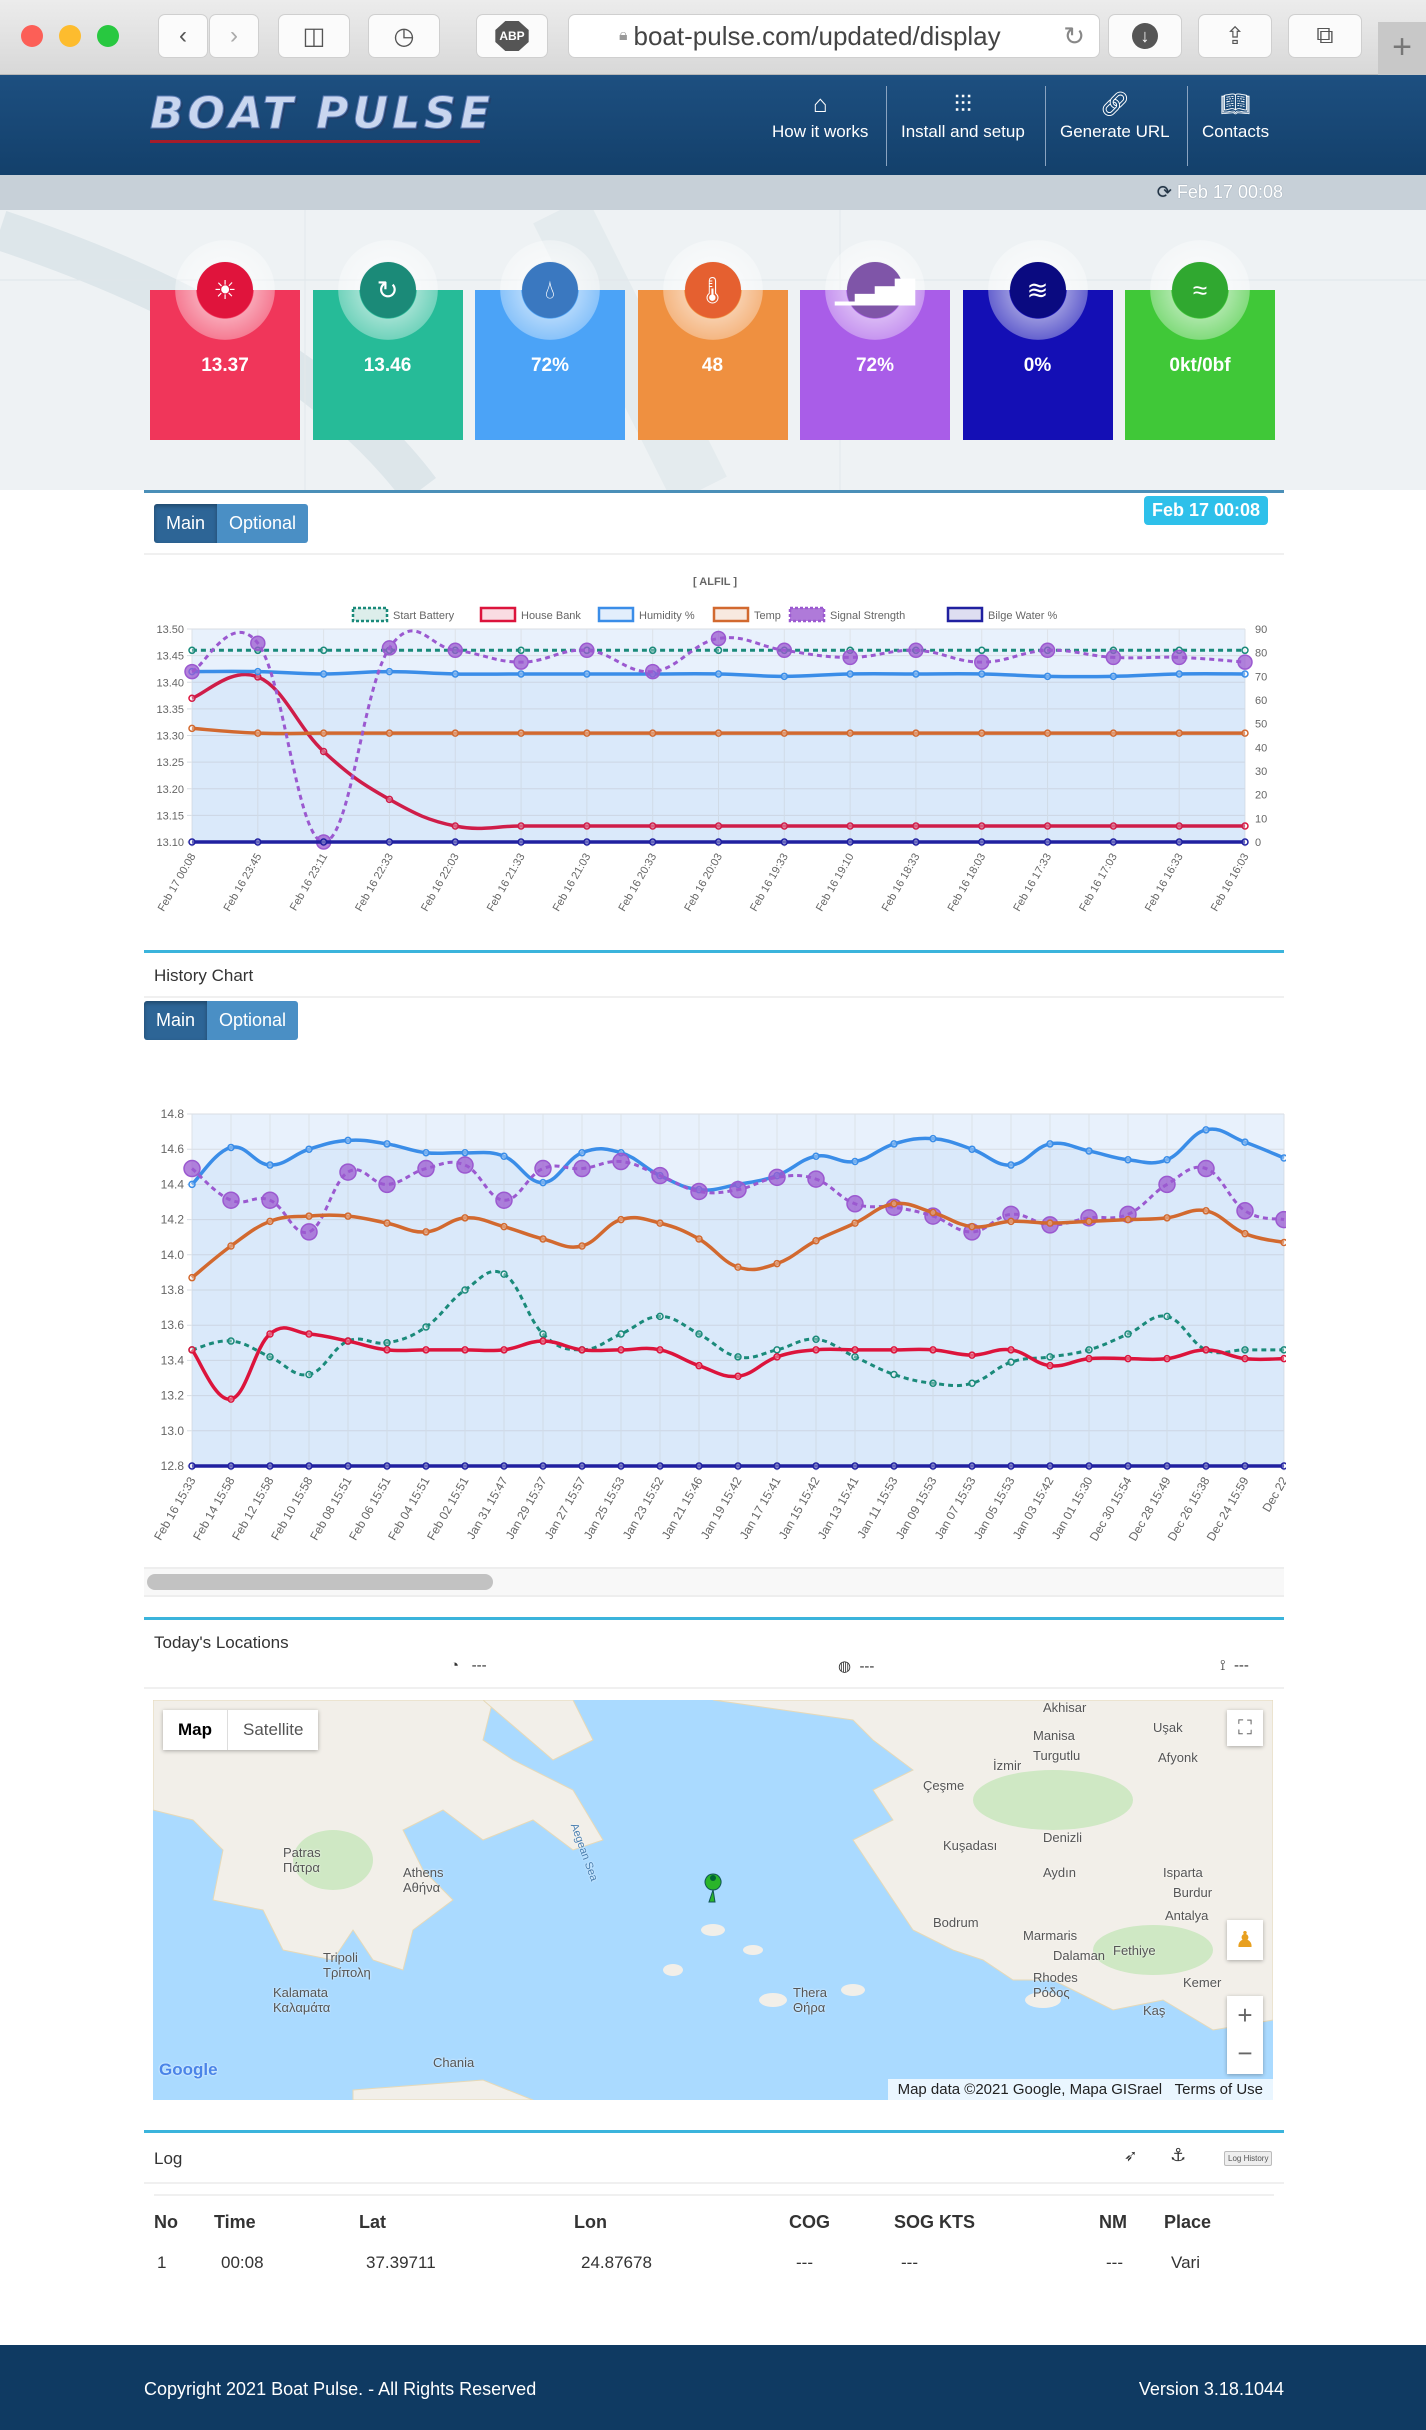 The image size is (1426, 2430). Describe the element at coordinates (1145, 36) in the screenshot. I see `downloads-button: ↓` at that location.